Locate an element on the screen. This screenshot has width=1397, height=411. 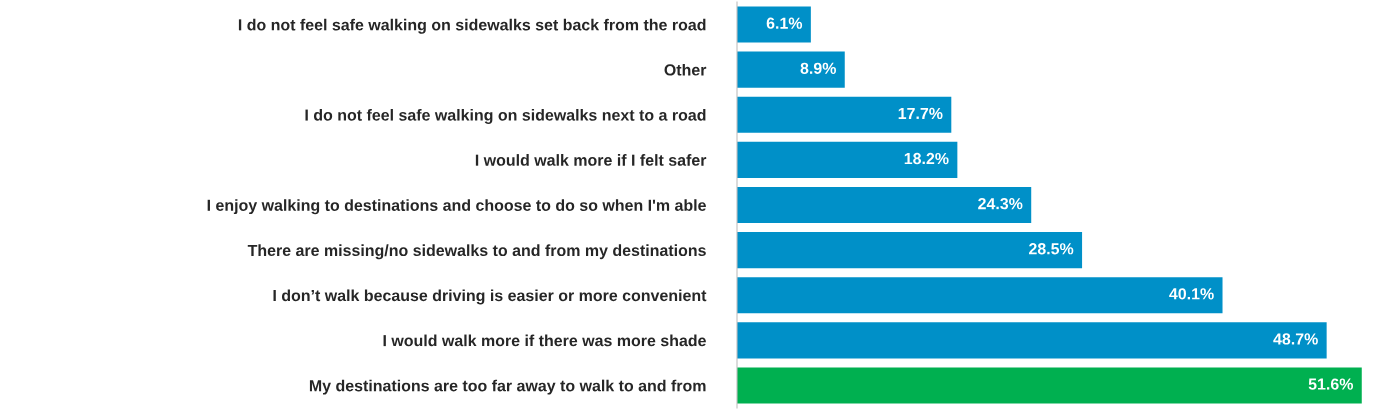
data-label: 28.5% is located at coordinates (1051, 249).